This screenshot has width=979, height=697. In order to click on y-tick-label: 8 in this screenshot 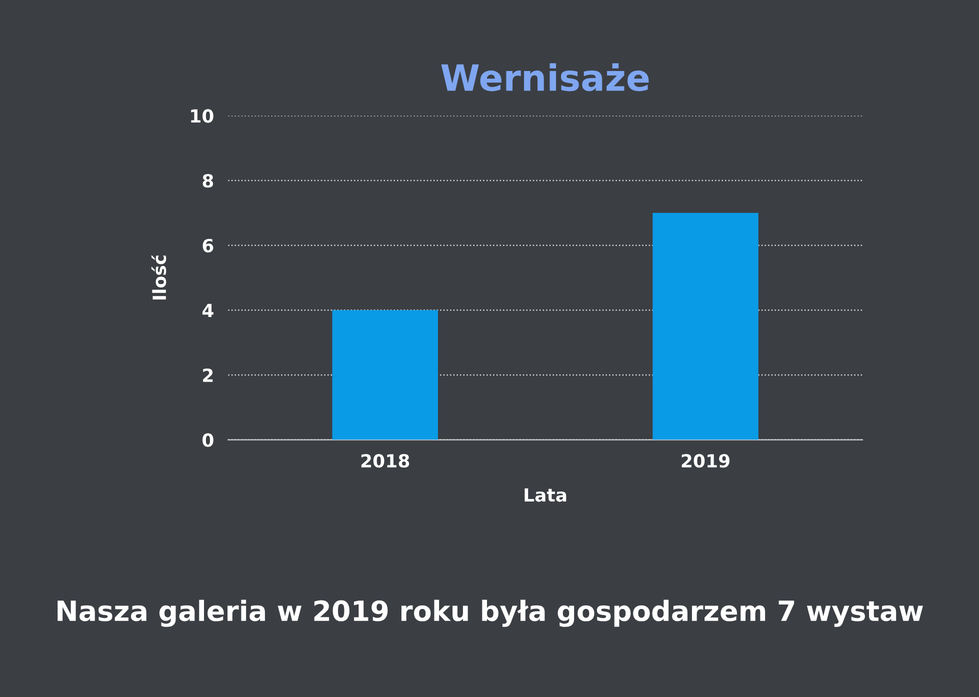, I will do `click(208, 181)`.